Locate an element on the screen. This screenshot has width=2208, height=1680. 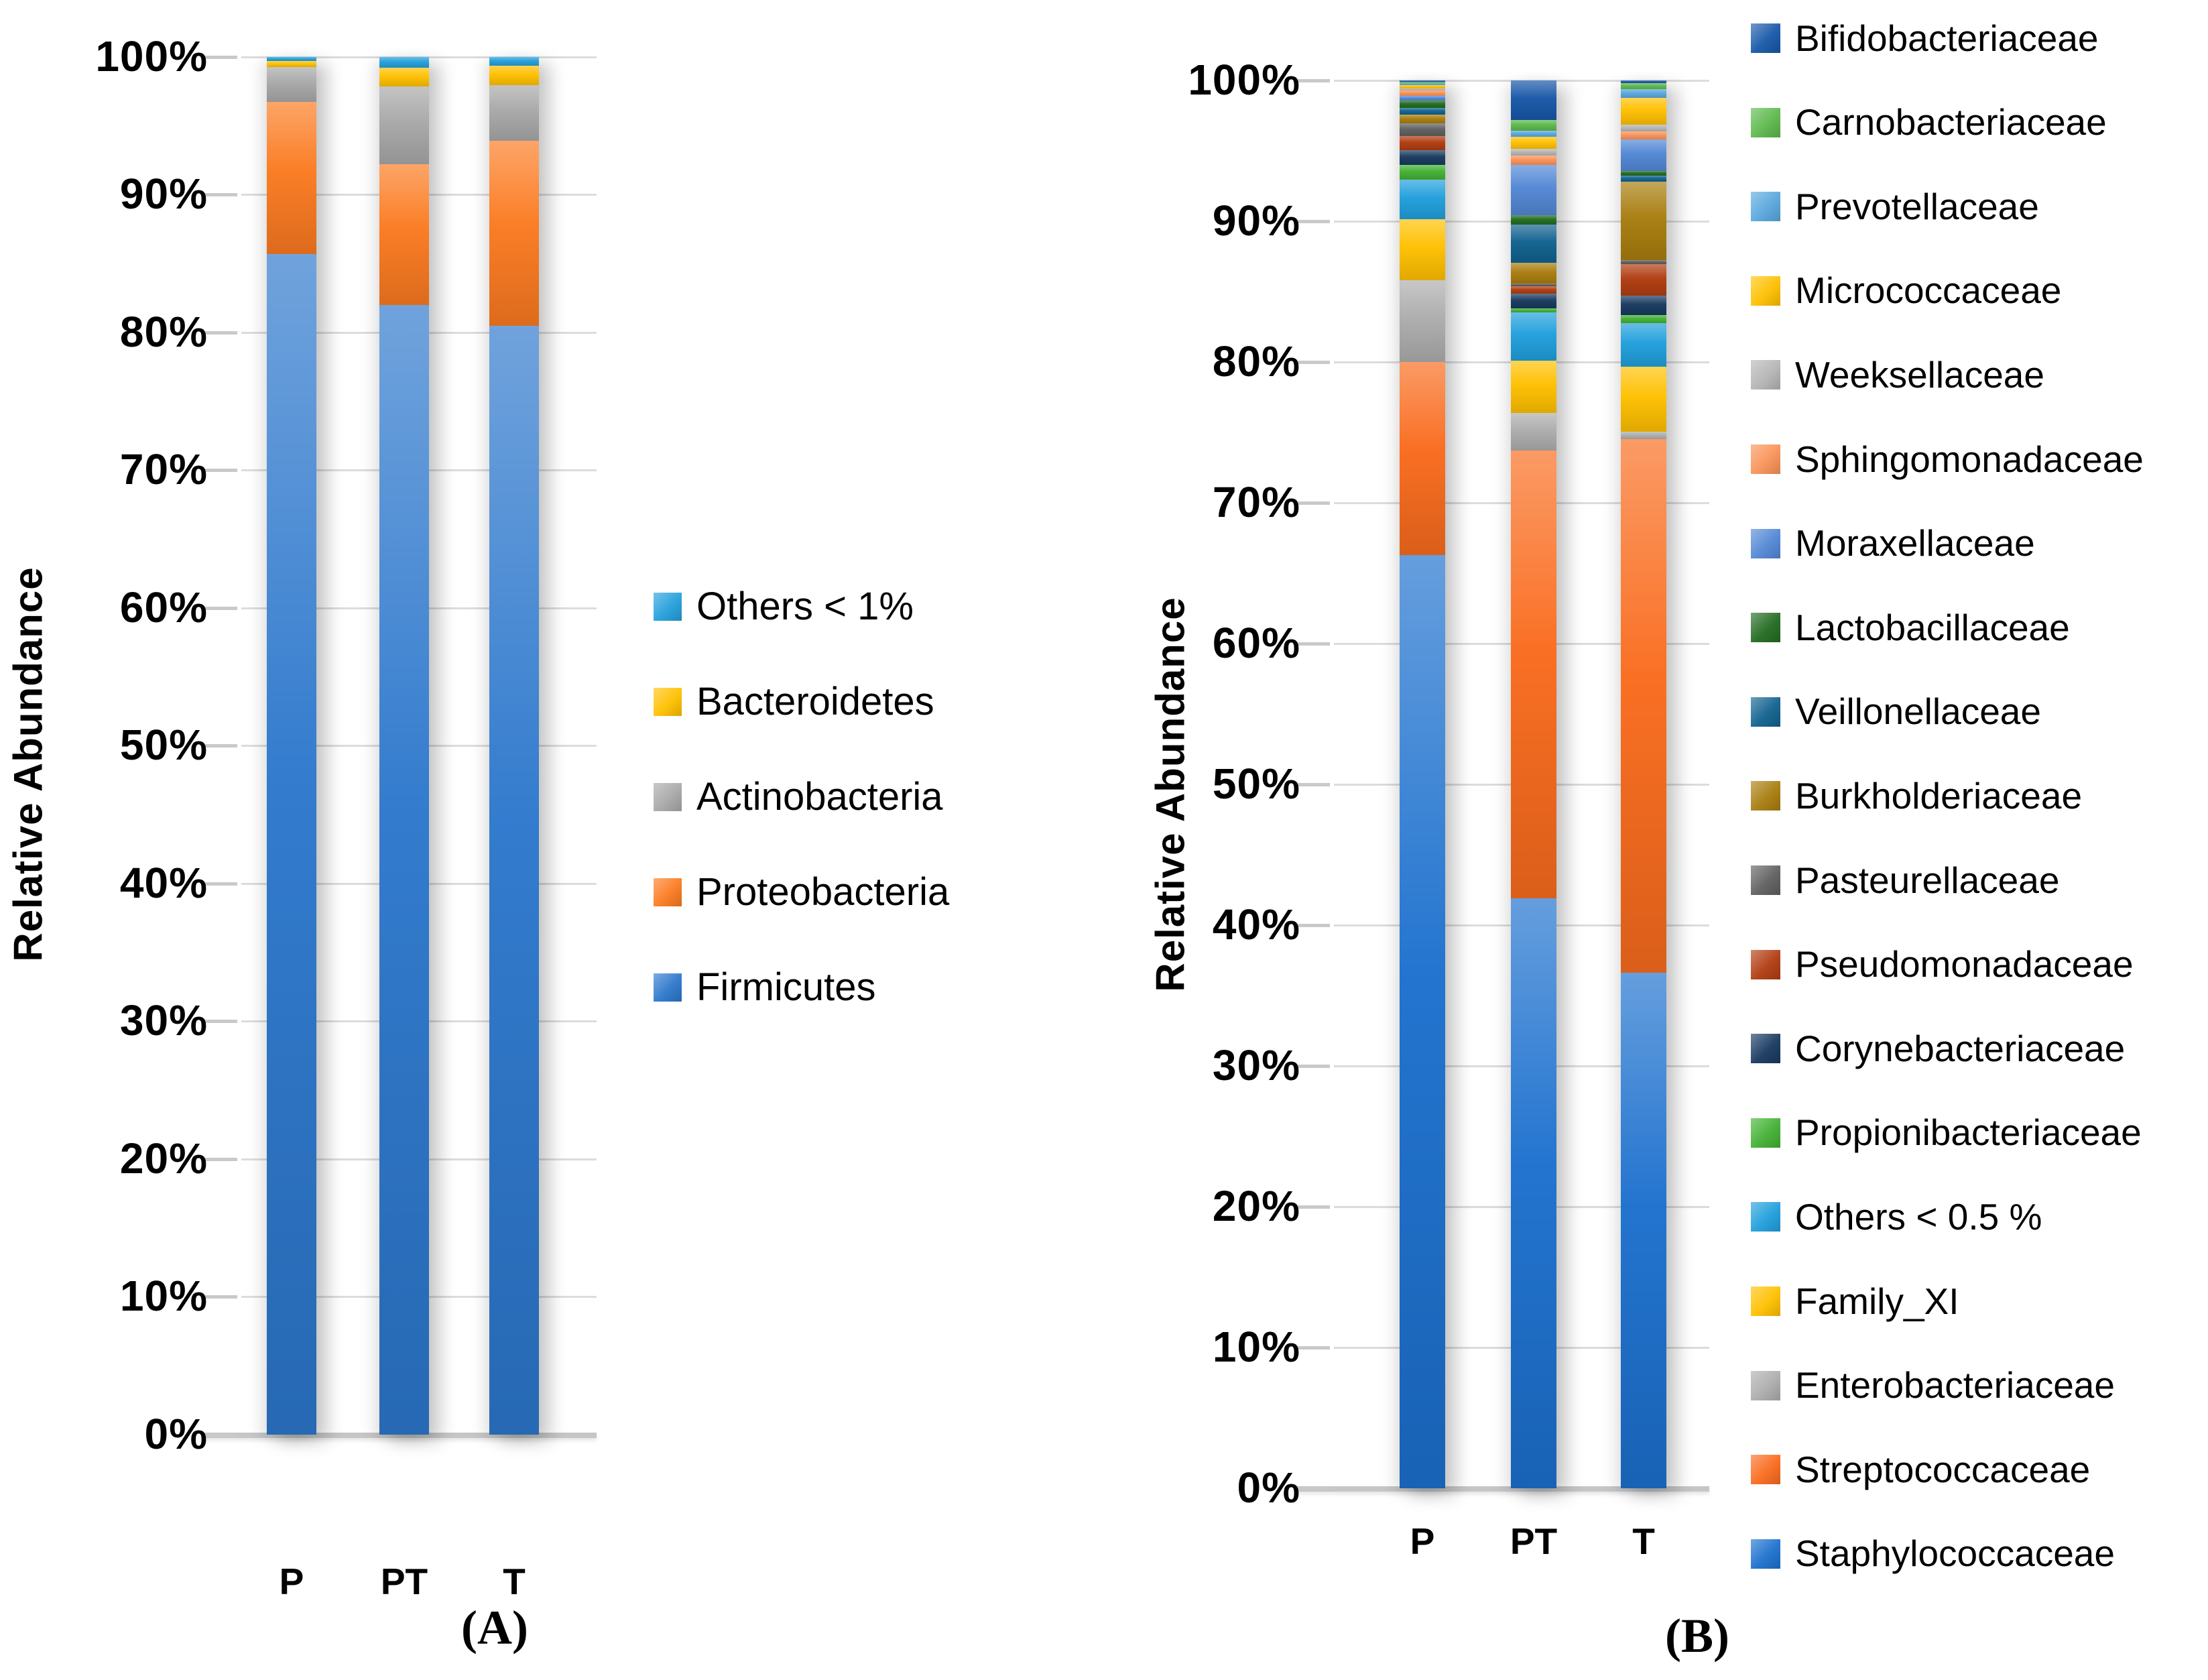
legend-label-b: Burkholderiaceae is located at coordinates (1939, 795).